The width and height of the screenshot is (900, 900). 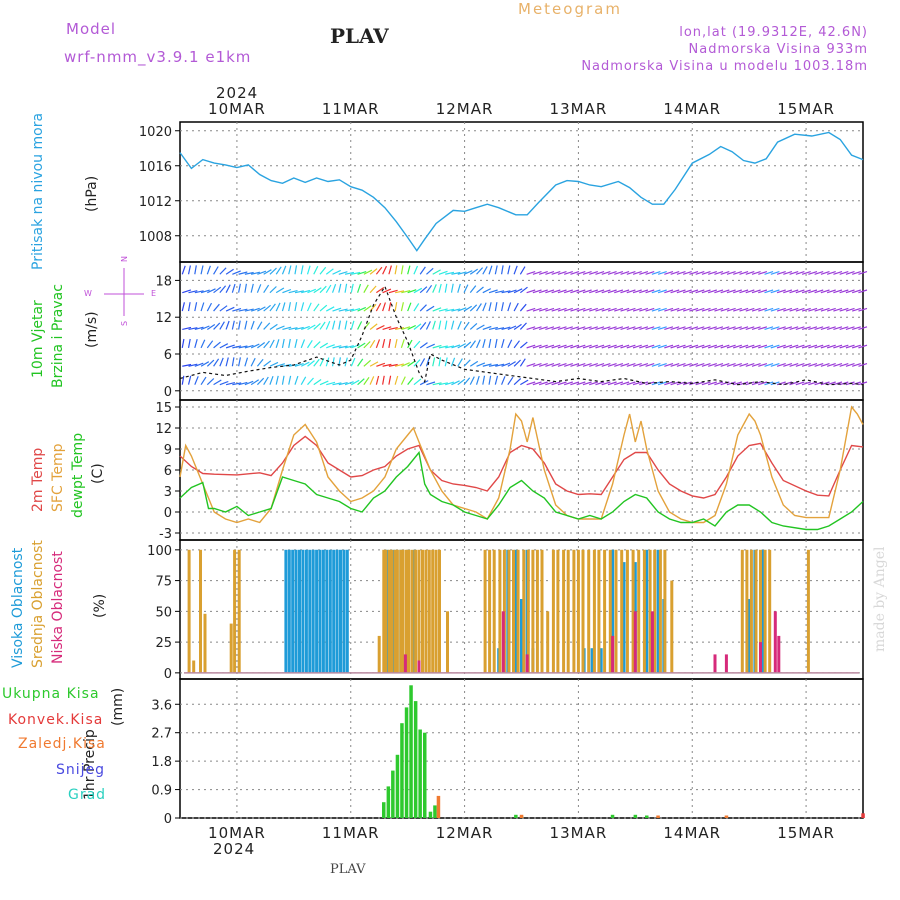 What do you see at coordinates (521, 192) in the screenshot?
I see `pressure-frame` at bounding box center [521, 192].